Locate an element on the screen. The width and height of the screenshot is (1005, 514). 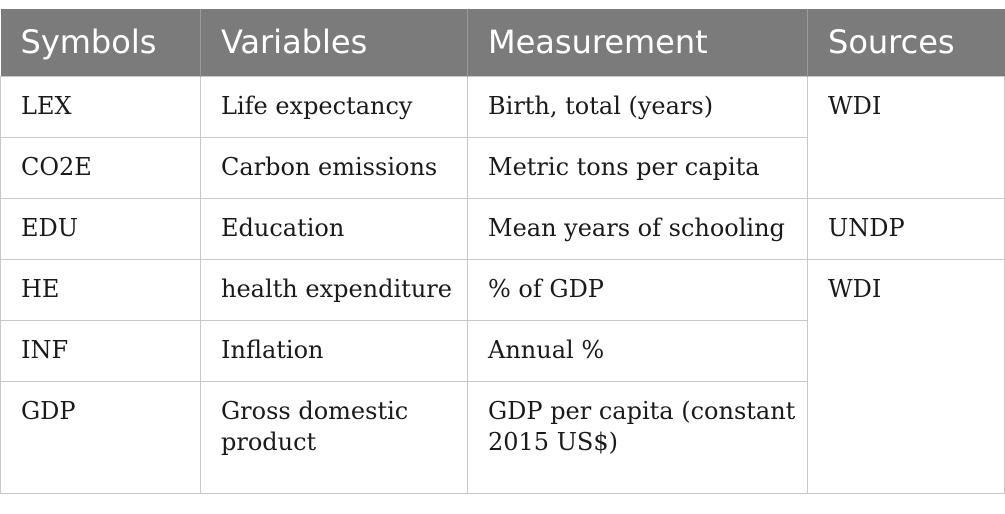
variable-cell: health expenditure is located at coordinates (334, 289).